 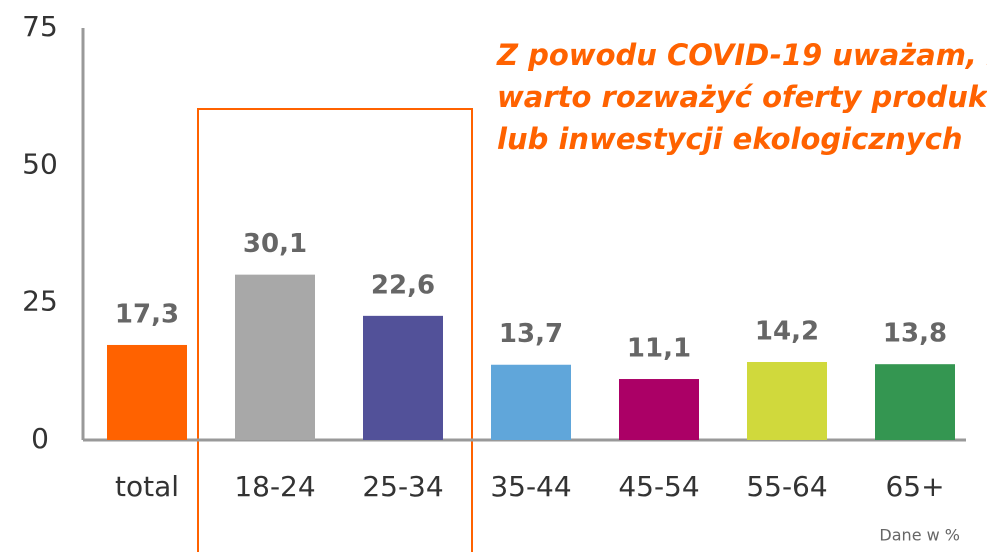 What do you see at coordinates (403, 285) in the screenshot?
I see `value-label: 22,6` at bounding box center [403, 285].